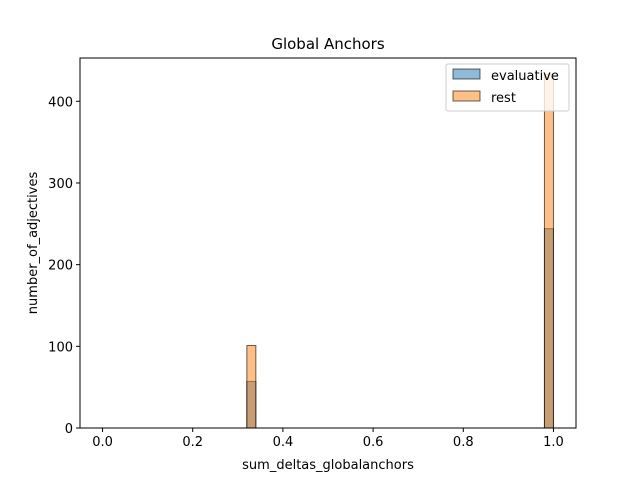 The height and width of the screenshot is (485, 640). Describe the element at coordinates (507, 87) in the screenshot. I see `legend: evaluative rest` at that location.